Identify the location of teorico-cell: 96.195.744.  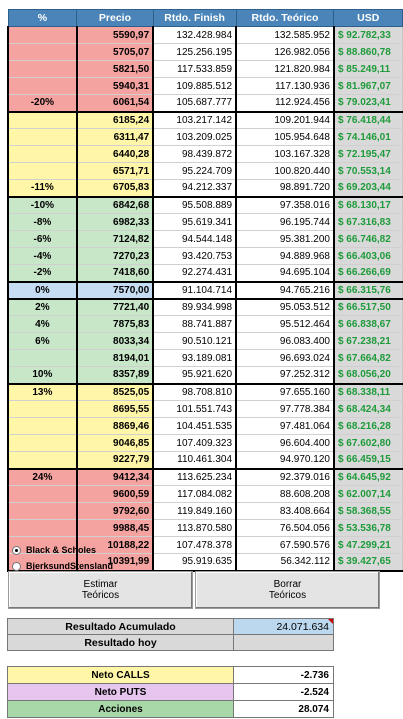
(285, 222).